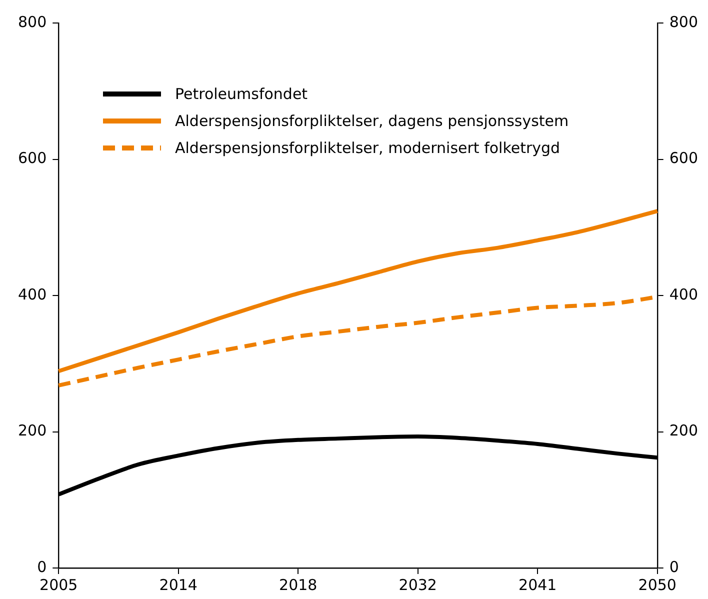 The height and width of the screenshot is (599, 708). What do you see at coordinates (683, 21) in the screenshot?
I see `y2-tick-label: 800` at bounding box center [683, 21].